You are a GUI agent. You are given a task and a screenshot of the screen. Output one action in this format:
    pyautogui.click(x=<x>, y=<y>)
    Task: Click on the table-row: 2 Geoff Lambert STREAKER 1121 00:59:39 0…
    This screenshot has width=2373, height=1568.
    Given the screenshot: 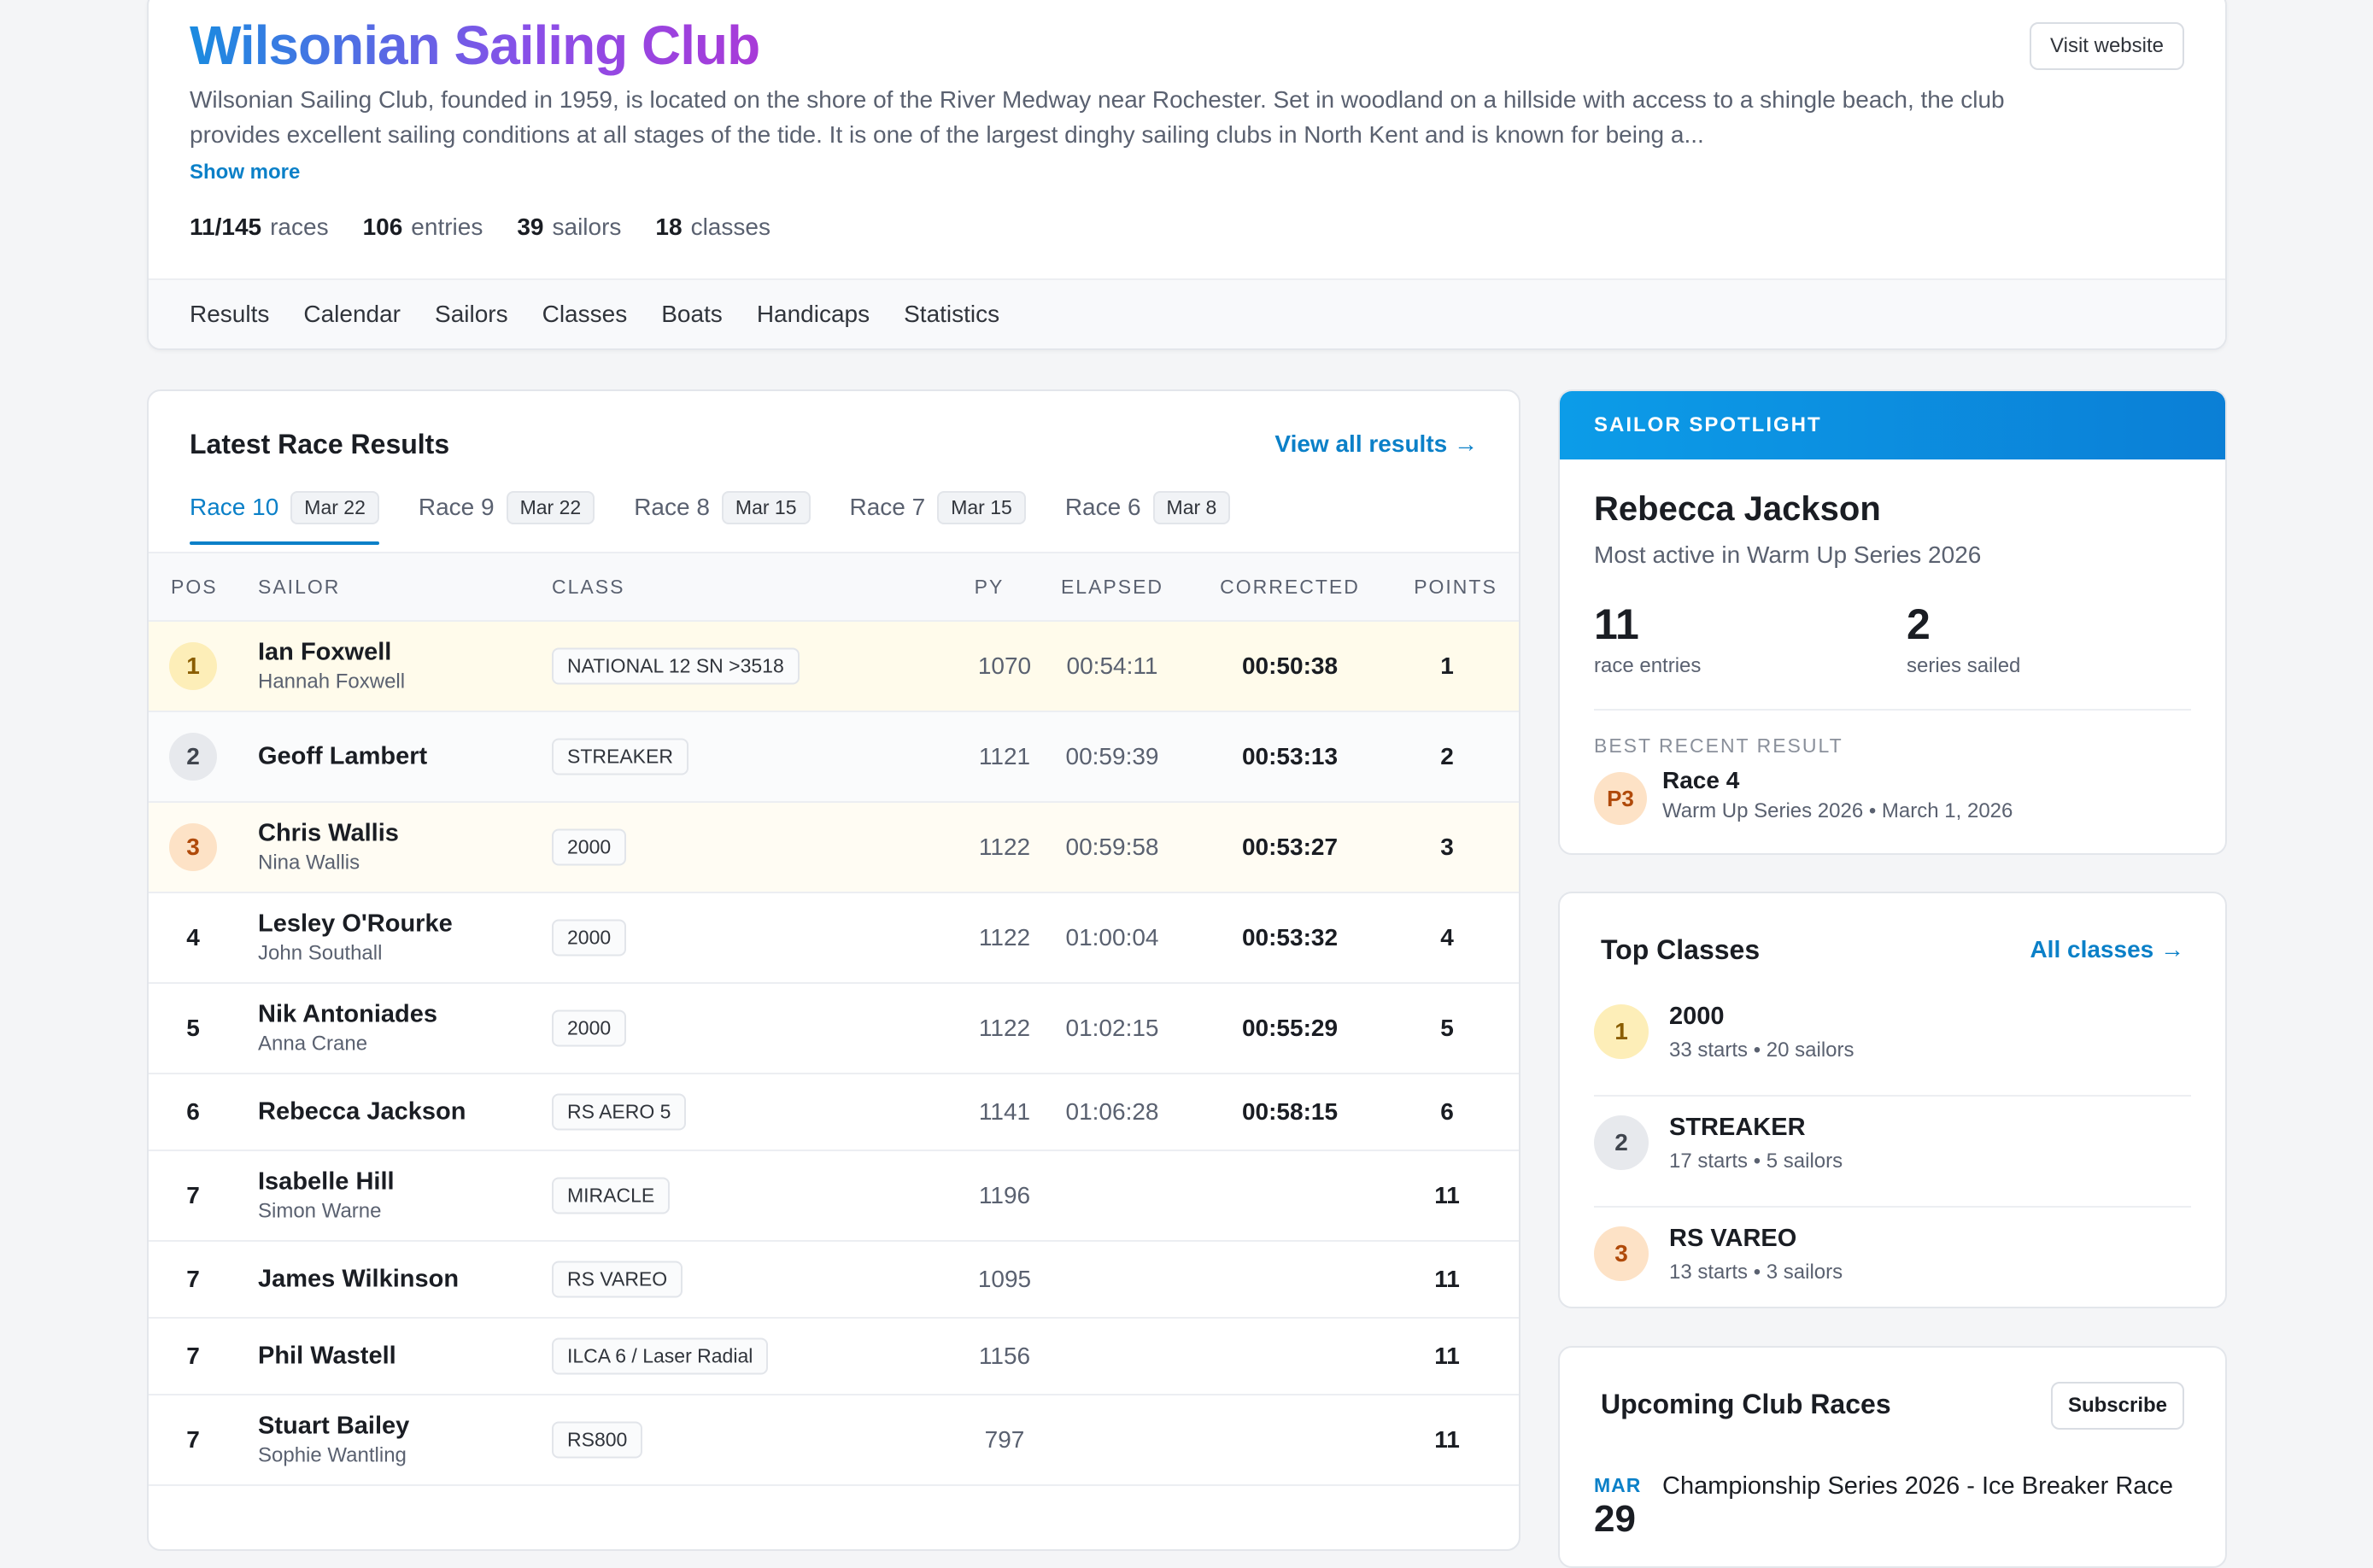 What is the action you would take?
    pyautogui.click(x=834, y=757)
    